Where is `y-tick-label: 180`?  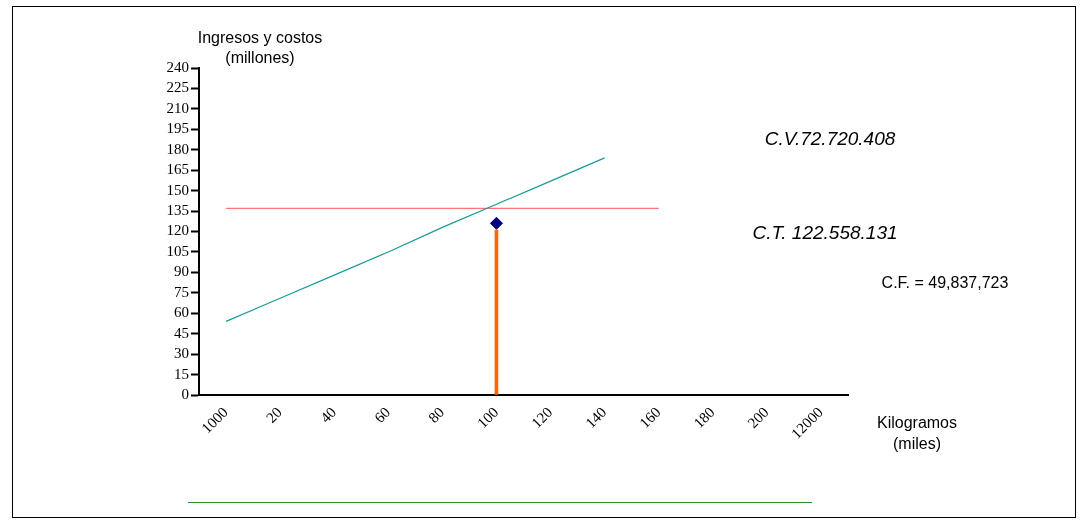
y-tick-label: 180 is located at coordinates (177, 148).